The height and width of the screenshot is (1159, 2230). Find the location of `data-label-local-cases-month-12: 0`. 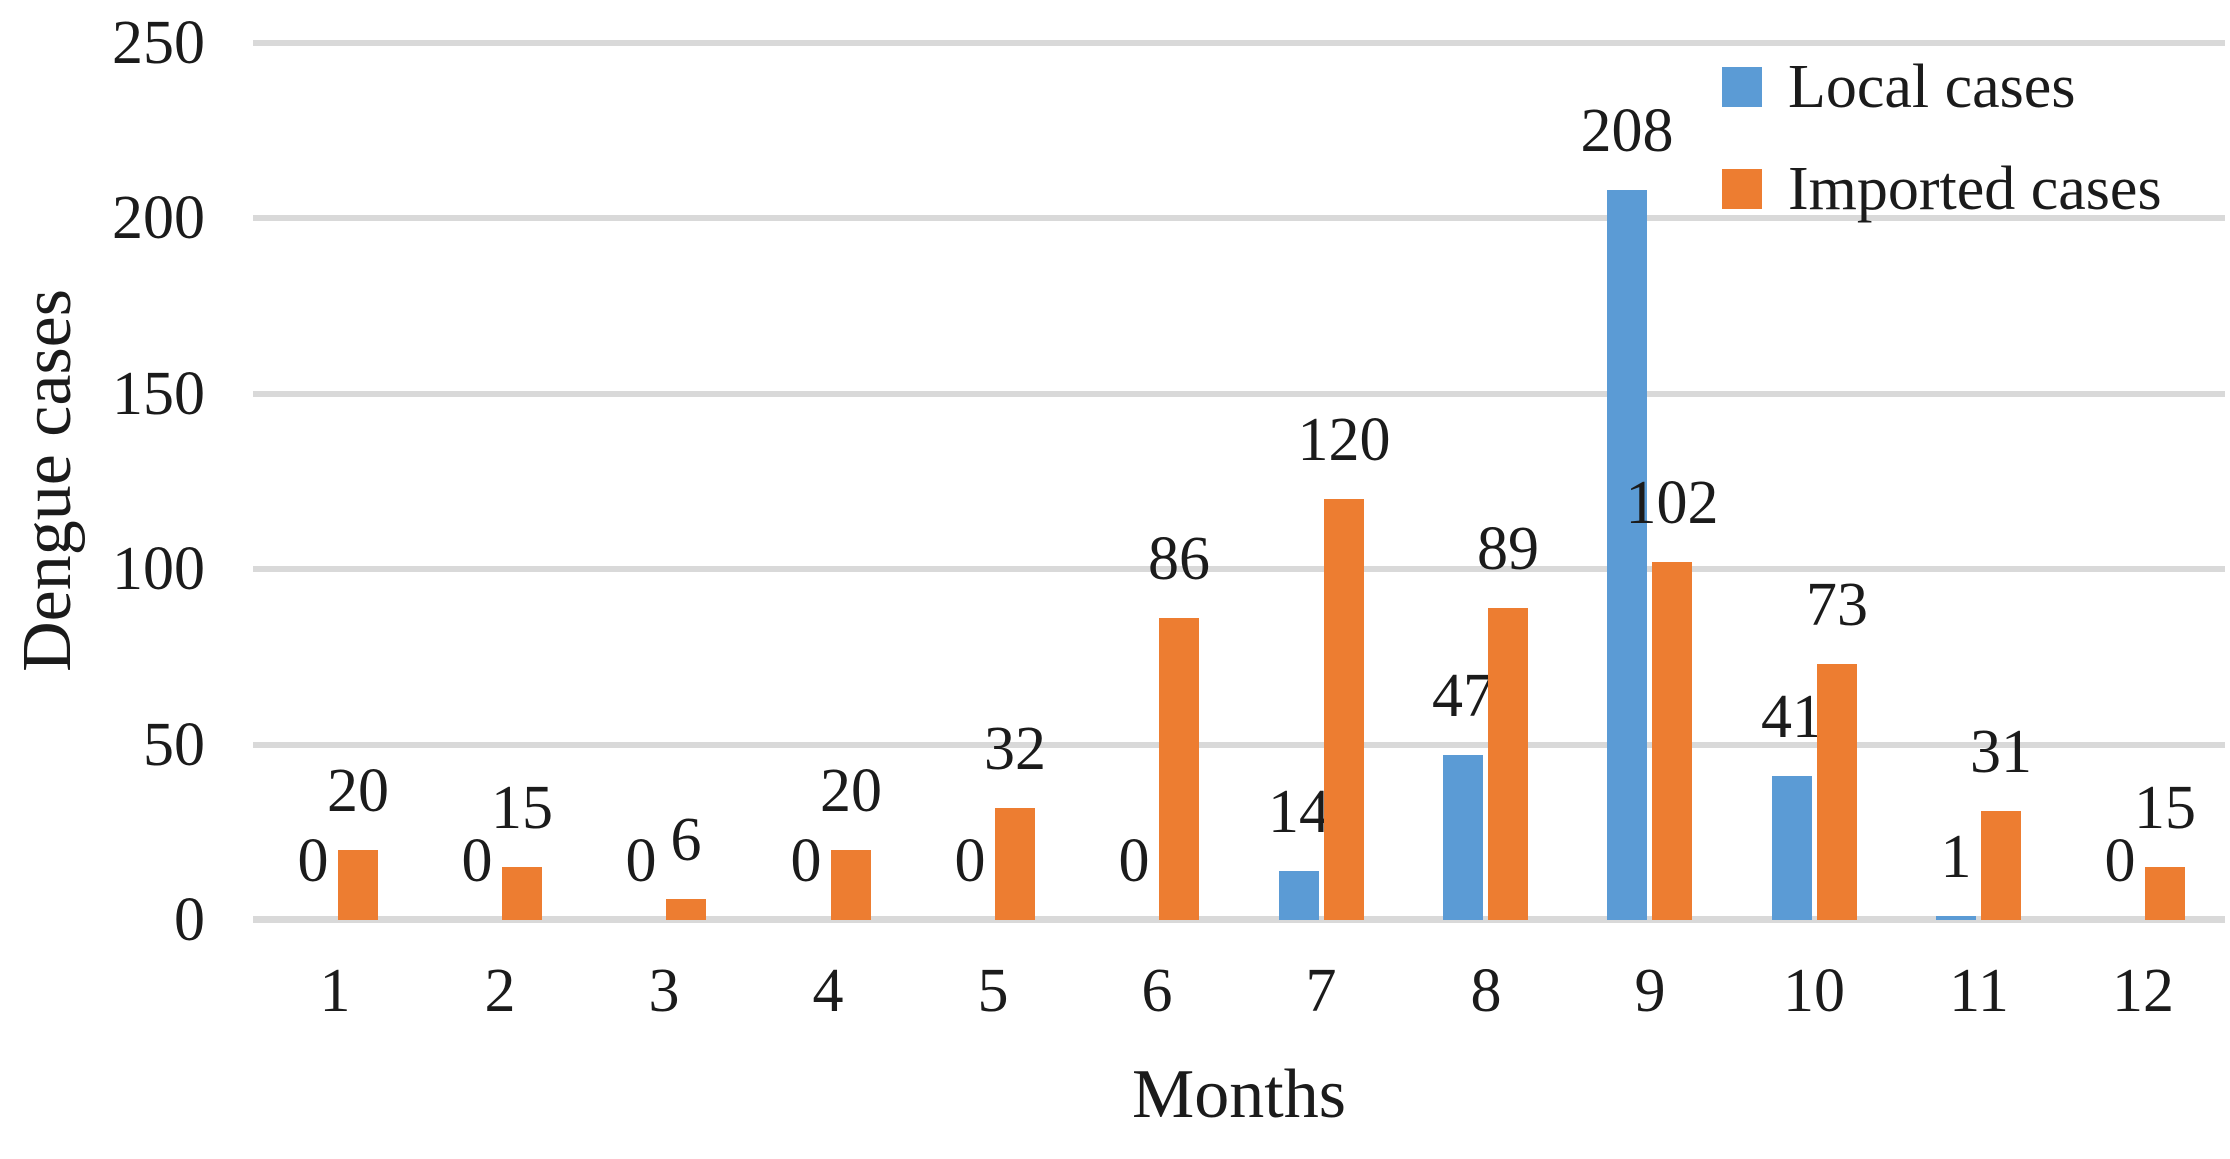

data-label-local-cases-month-12: 0 is located at coordinates (2120, 861).